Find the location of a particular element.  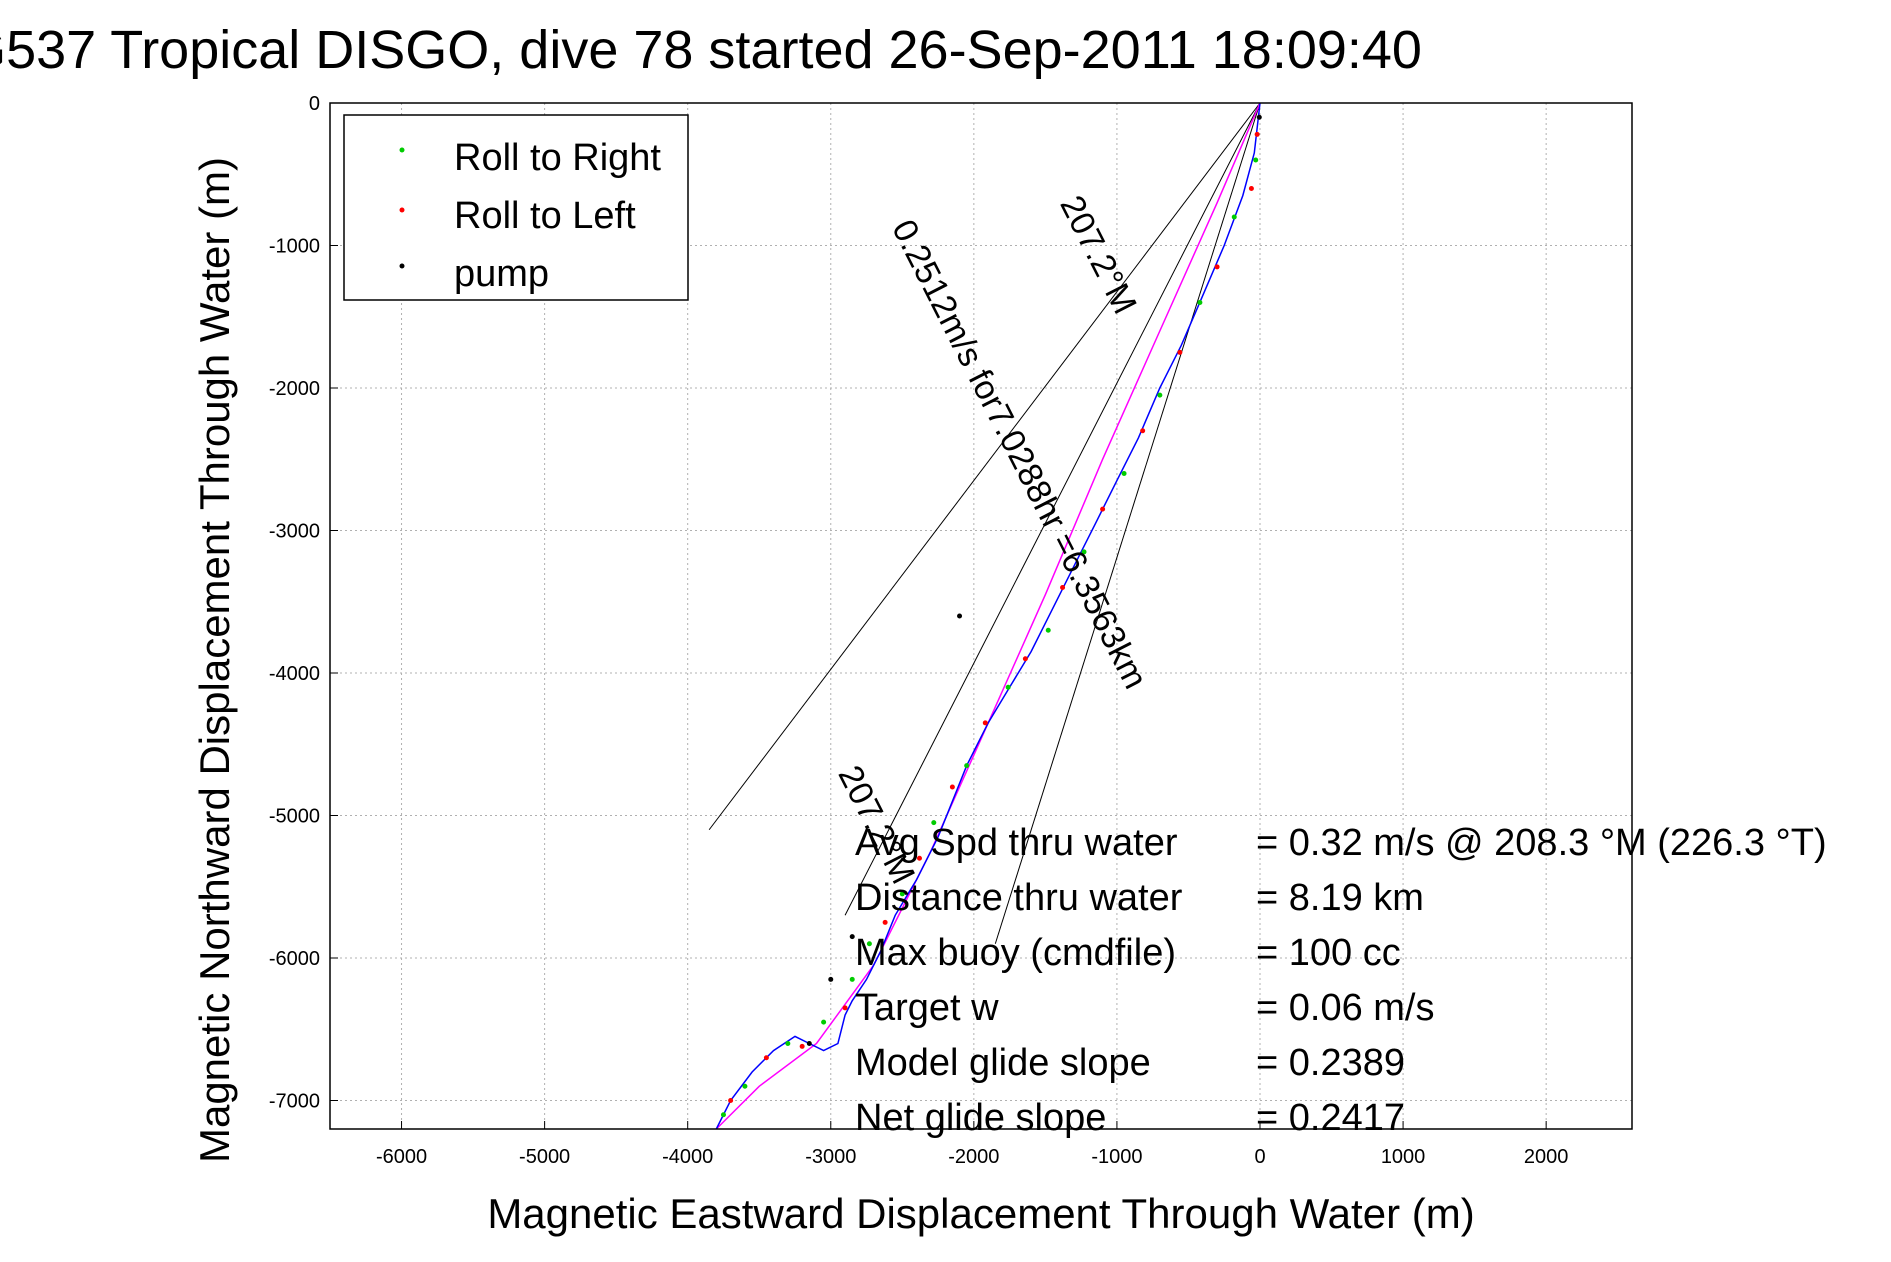

annot-label-max-buoy: Max buoy (cmdfile) is located at coordinates (1015, 953).